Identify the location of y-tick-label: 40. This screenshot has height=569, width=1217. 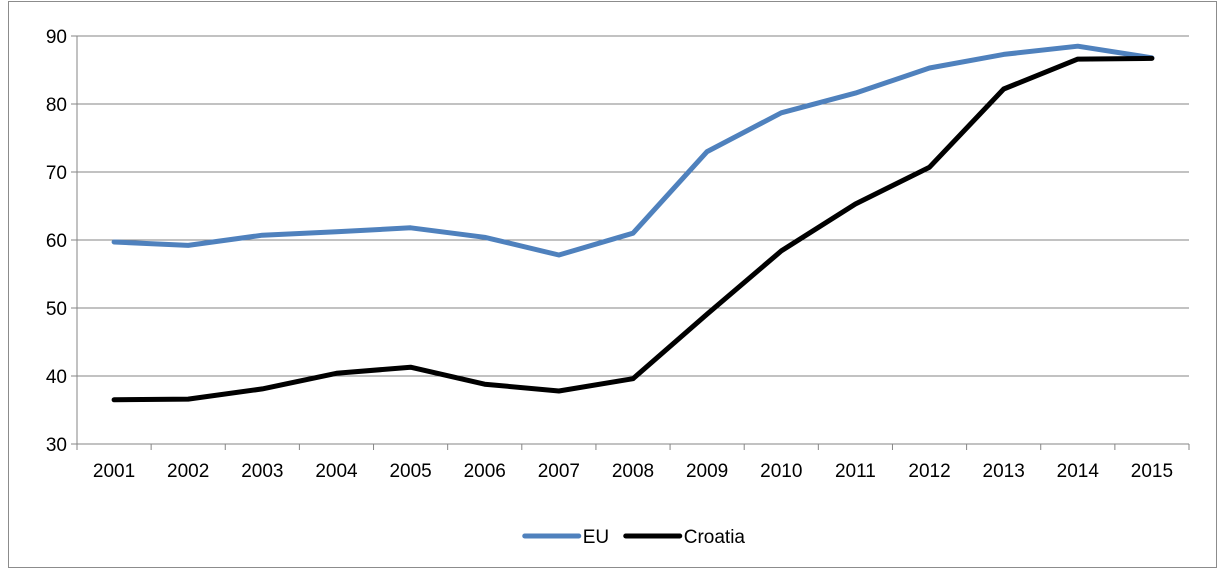
(56, 377).